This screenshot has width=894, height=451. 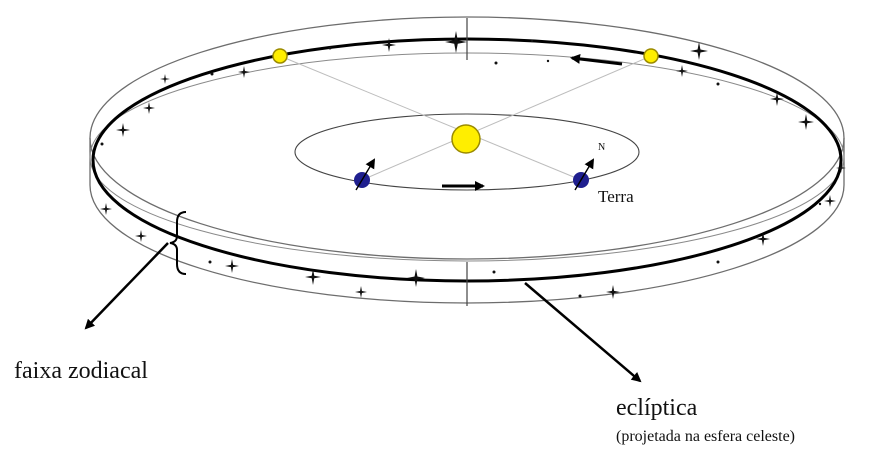 I want to click on ecliptic-pointer, so click(x=583, y=332).